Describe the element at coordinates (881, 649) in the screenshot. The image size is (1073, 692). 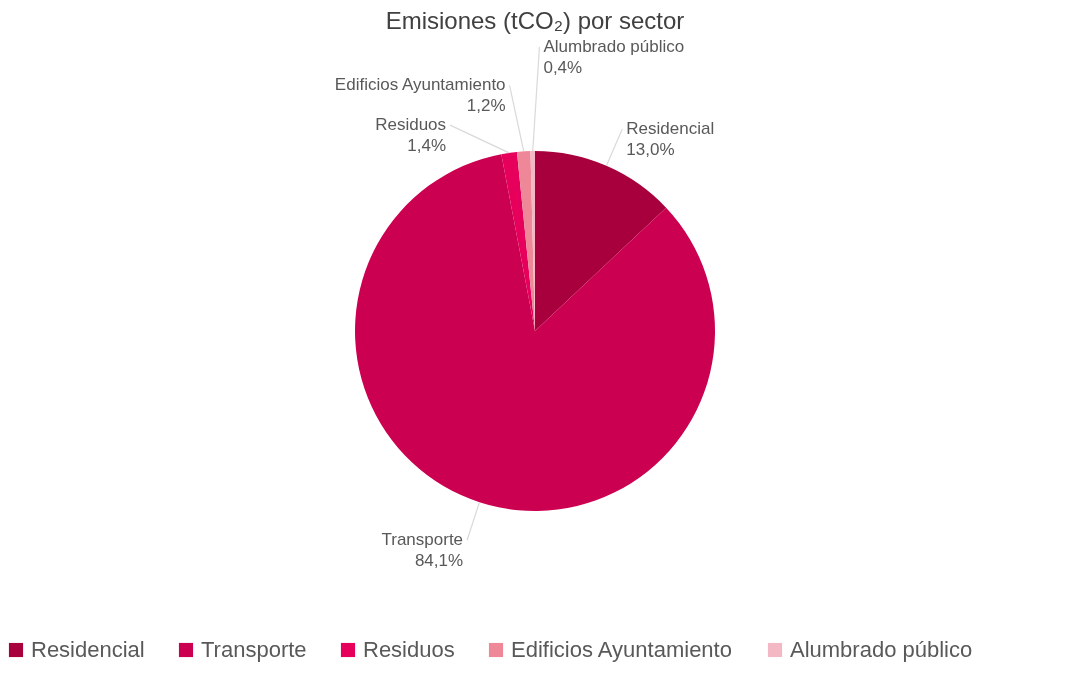
I see `legend-label: Alumbrado público` at that location.